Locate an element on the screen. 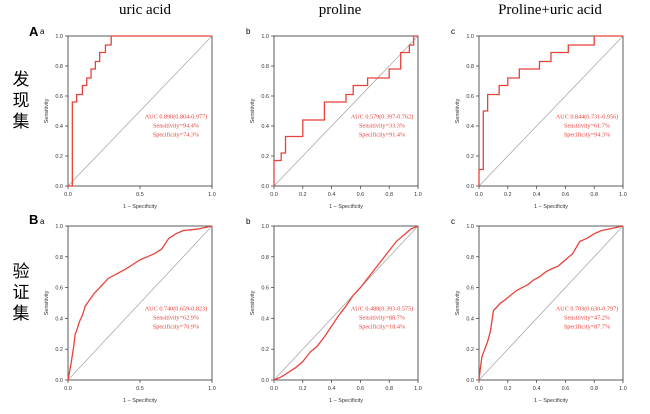 Image resolution: width=650 pixels, height=414 pixels. row-label-char: 证 is located at coordinates (21, 293).